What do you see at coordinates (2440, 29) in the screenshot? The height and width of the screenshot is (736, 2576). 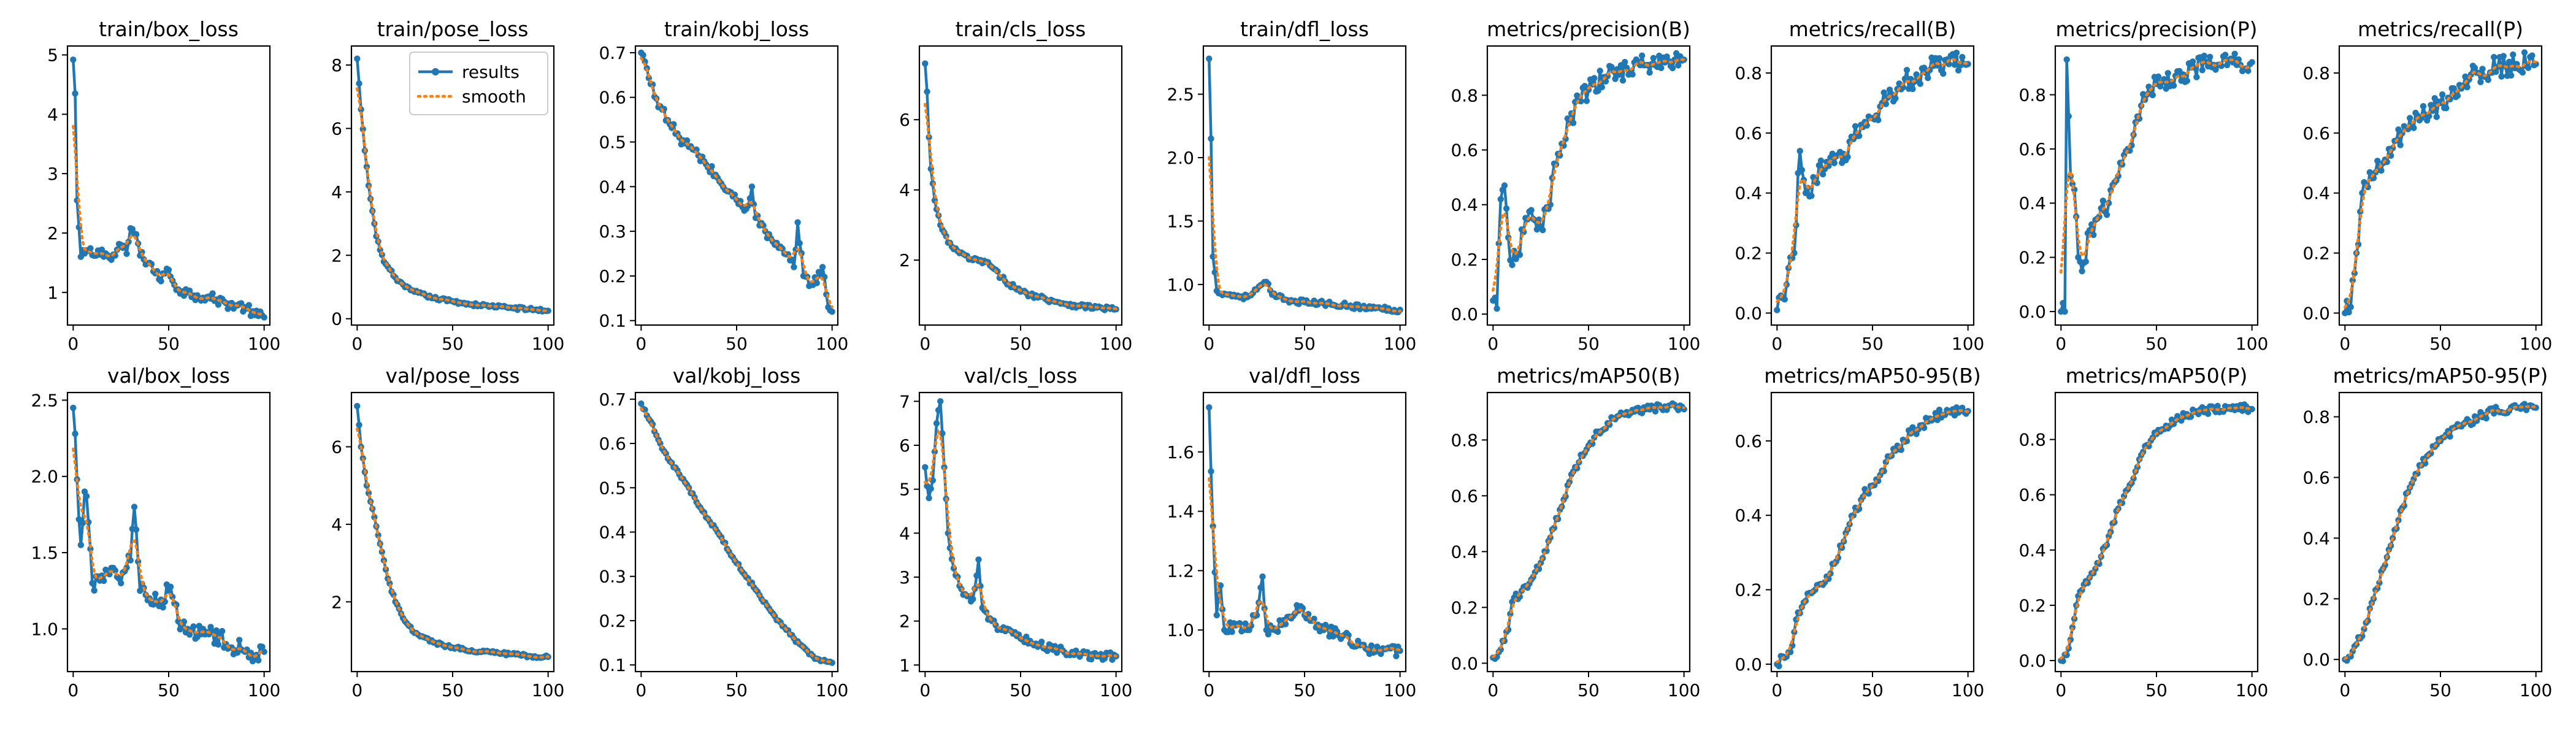 I see `panel-title: metrics/recall(P)` at bounding box center [2440, 29].